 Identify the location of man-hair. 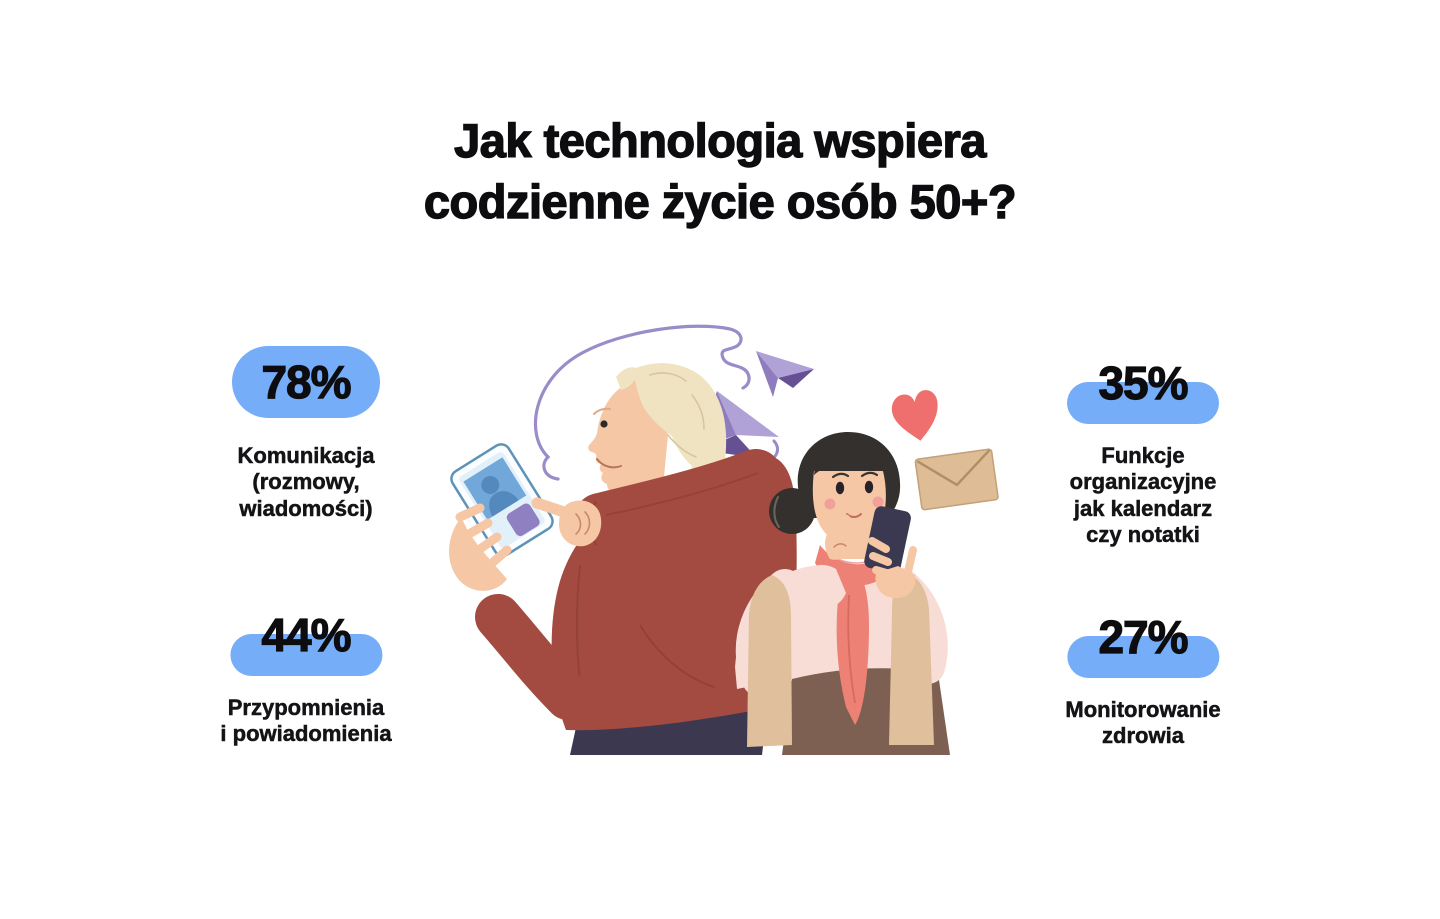
(680, 431).